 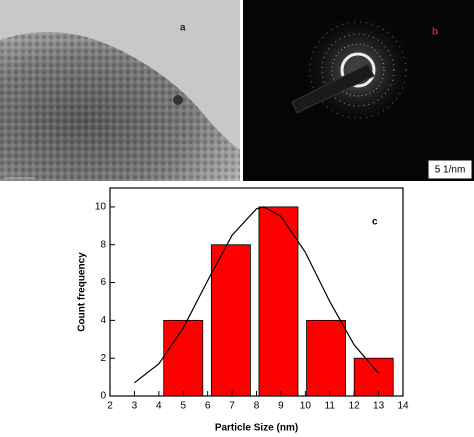 I want to click on scale-bar-label: 5 1/nm, so click(x=450, y=170).